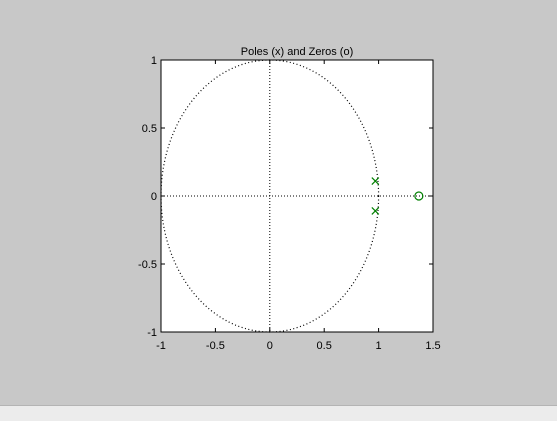  Describe the element at coordinates (149, 129) in the screenshot. I see `y-tick-label: 0.5` at that location.